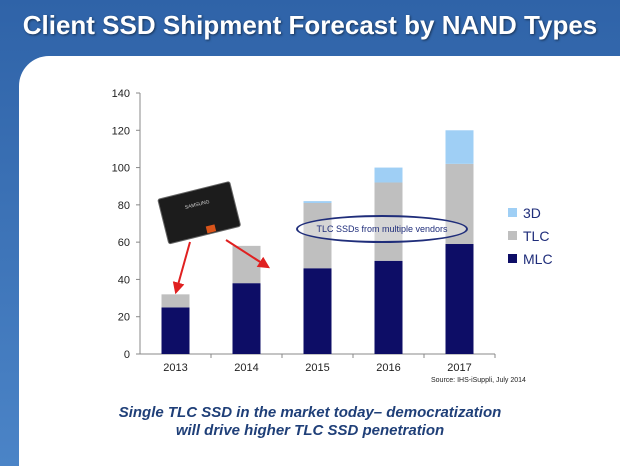  Describe the element at coordinates (127, 355) in the screenshot. I see `y-tick-label: 0` at that location.